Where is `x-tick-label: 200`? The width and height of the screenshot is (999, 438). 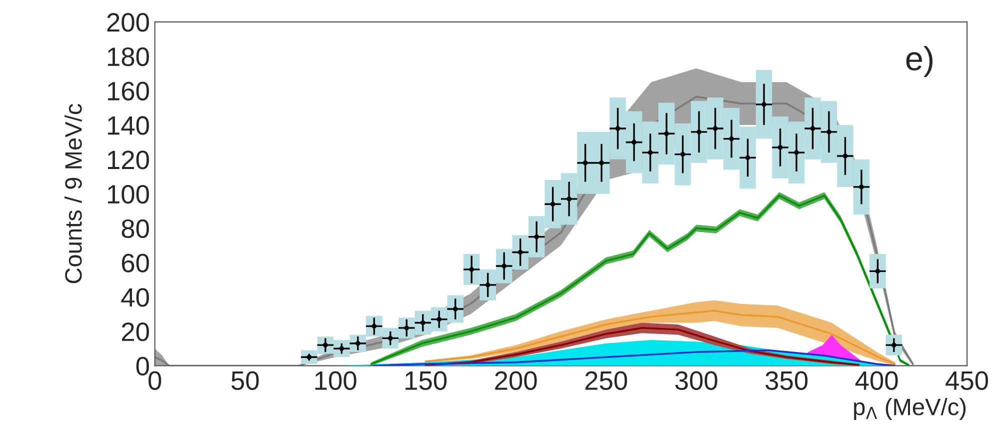 x-tick-label: 200 is located at coordinates (516, 380).